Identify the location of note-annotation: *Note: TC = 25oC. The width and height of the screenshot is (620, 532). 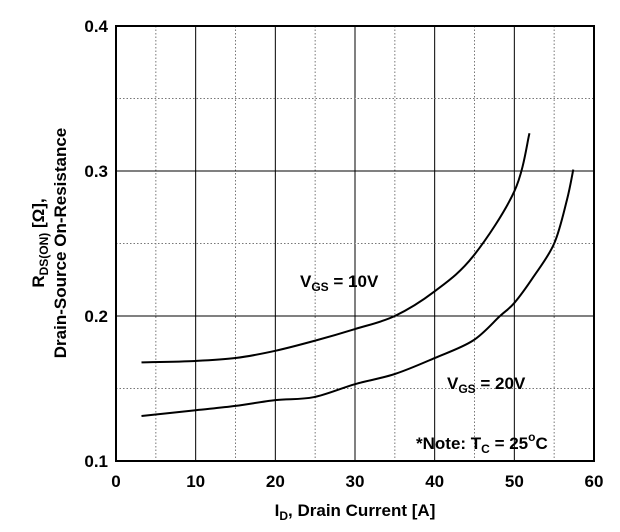
(482, 443).